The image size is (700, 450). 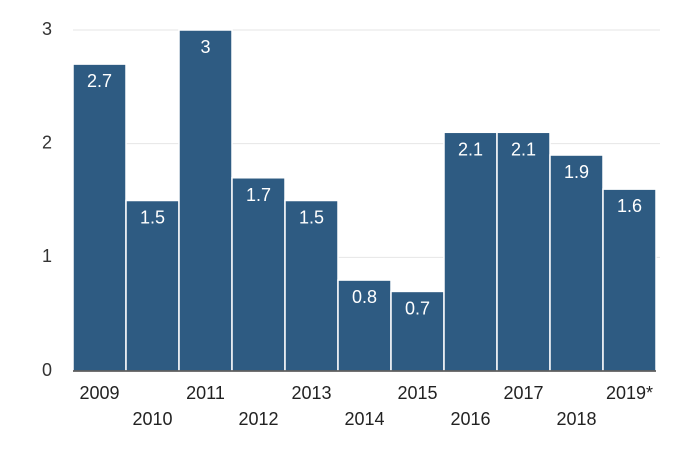 I want to click on x-tick-label: 2011, so click(x=205, y=393).